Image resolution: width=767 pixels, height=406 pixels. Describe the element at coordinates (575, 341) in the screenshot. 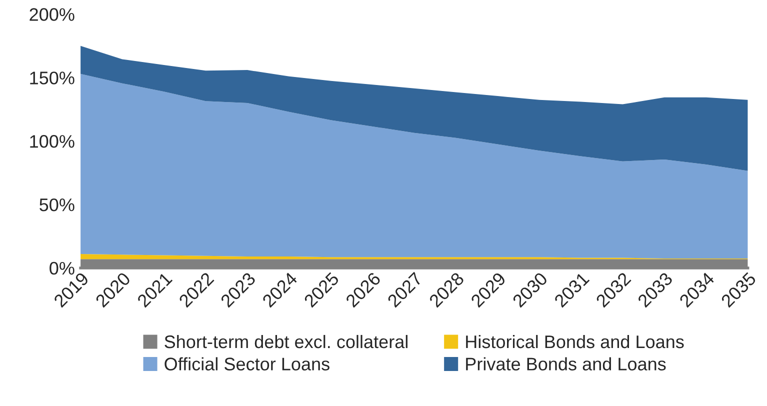

I see `legend-label: Historical Bonds and Loans` at that location.